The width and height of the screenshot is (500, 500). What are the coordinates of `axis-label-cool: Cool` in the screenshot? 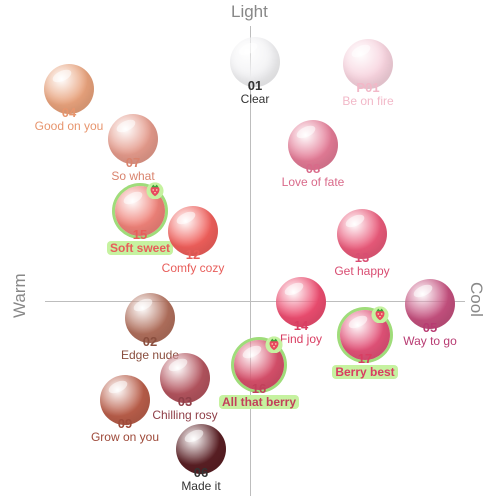 It's located at (476, 299).